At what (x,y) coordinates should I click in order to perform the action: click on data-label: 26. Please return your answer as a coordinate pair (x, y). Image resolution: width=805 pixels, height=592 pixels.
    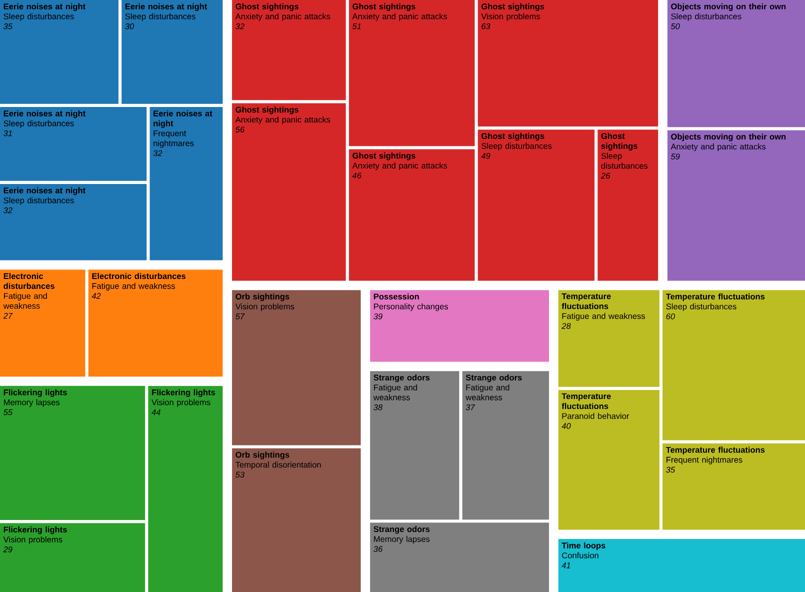
    Looking at the image, I should click on (605, 175).